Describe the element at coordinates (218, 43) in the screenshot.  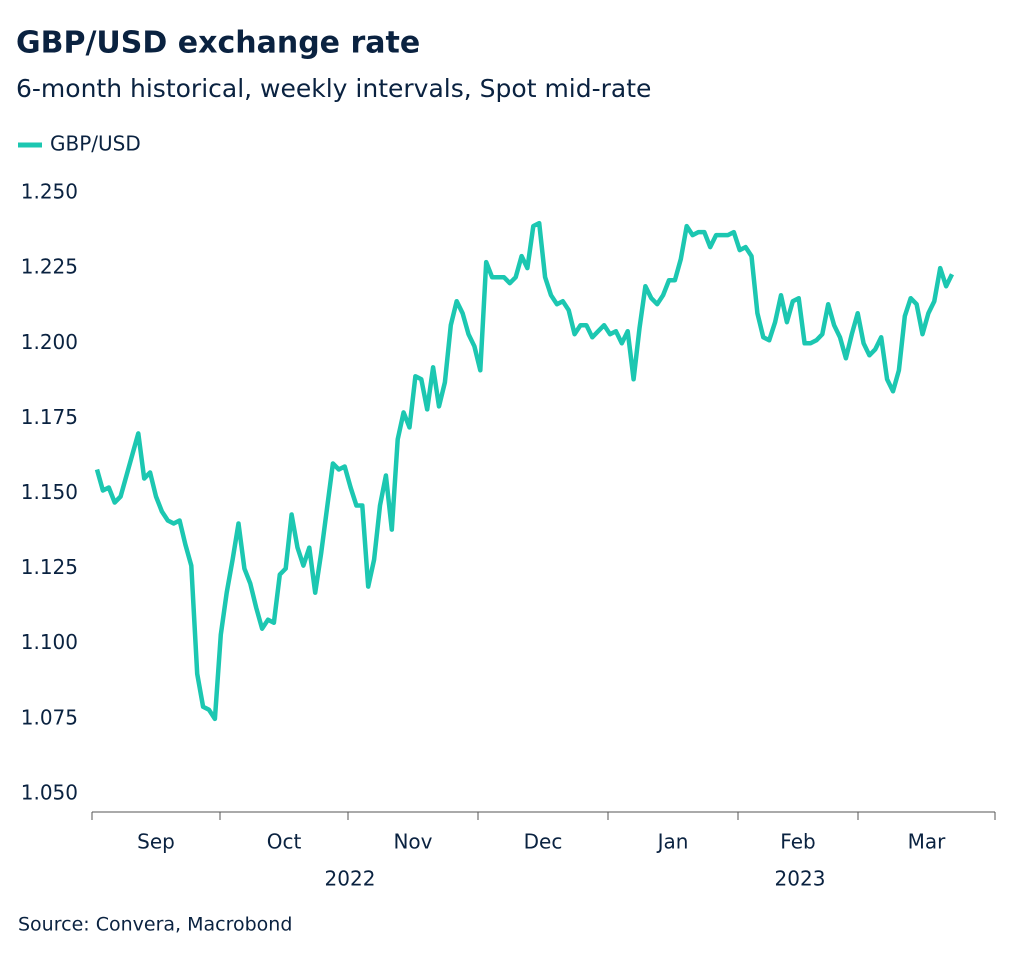
I see `chart-title: GBP/USD exchange rate` at that location.